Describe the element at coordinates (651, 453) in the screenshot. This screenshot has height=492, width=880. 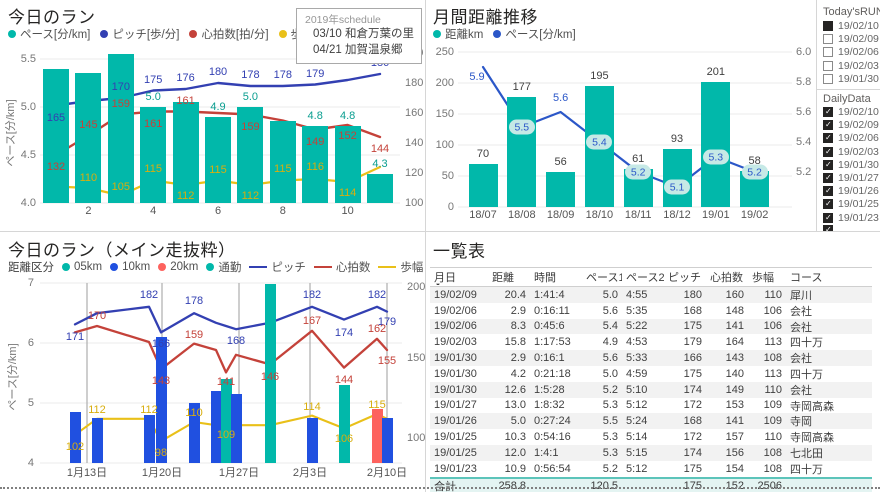
I see `table-row: 19/01/25 12.0 1:4:1 5.3 5:15 174 156 108 七北田` at that location.